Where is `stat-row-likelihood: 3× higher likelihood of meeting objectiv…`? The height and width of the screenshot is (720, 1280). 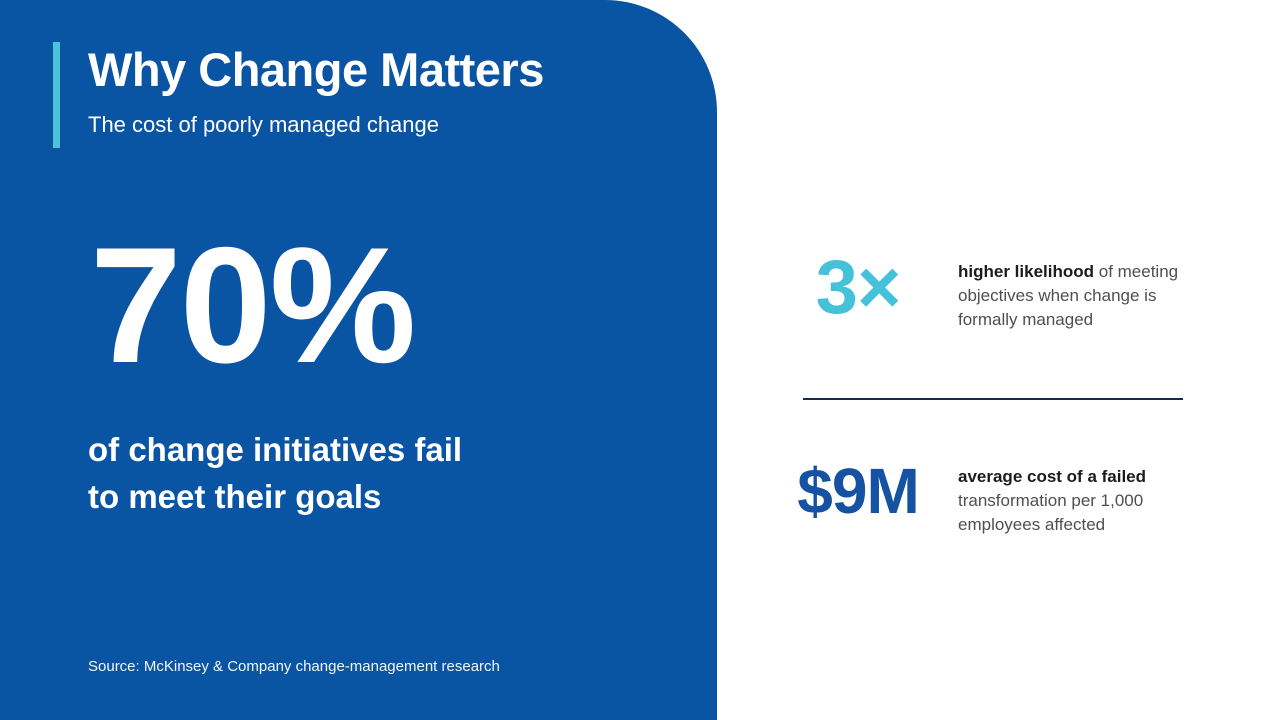
stat-row-likelihood: 3× higher likelihood of meeting objectiv… is located at coordinates (998, 290).